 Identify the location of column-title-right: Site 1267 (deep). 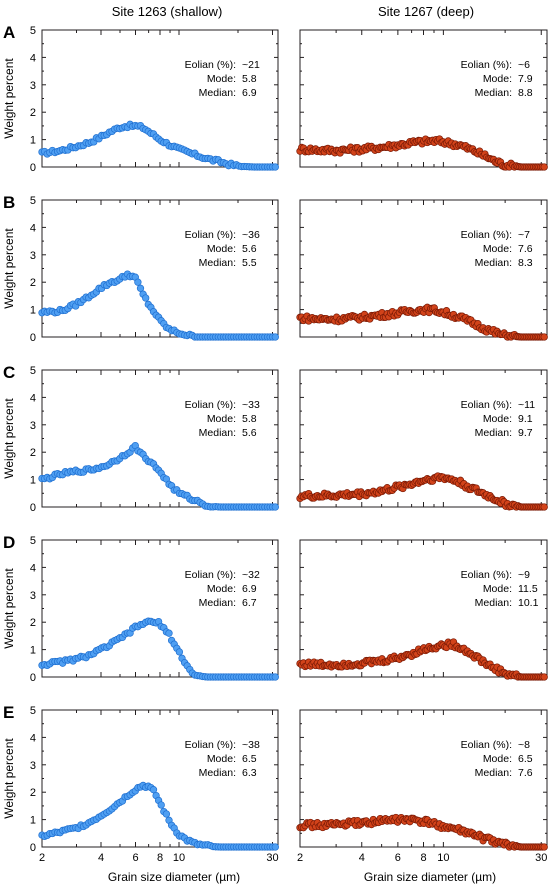
(426, 11).